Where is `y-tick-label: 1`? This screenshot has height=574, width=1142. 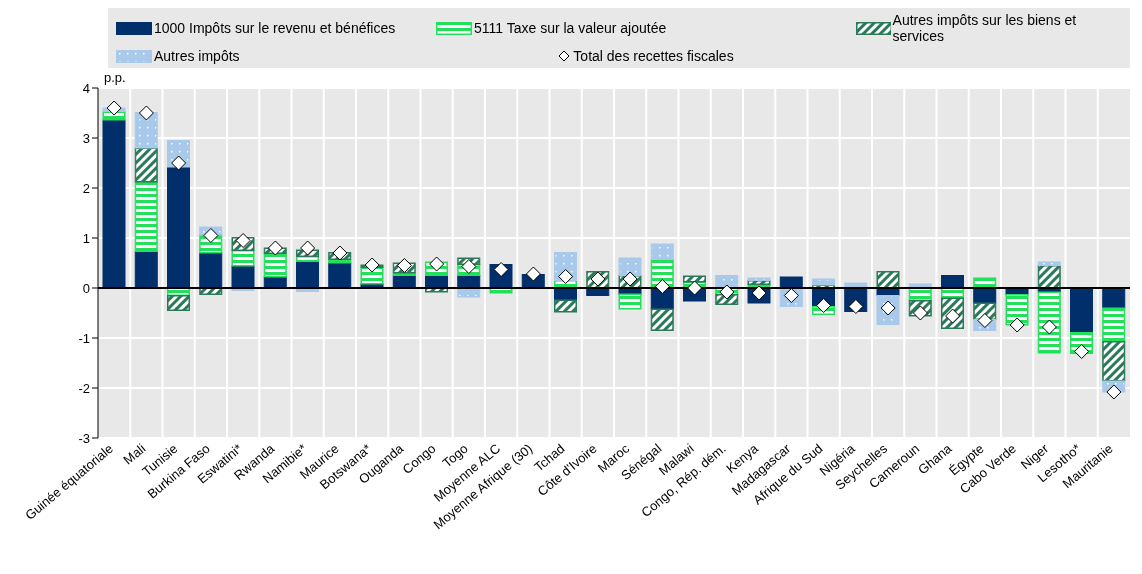
y-tick-label: 1 is located at coordinates (86, 238).